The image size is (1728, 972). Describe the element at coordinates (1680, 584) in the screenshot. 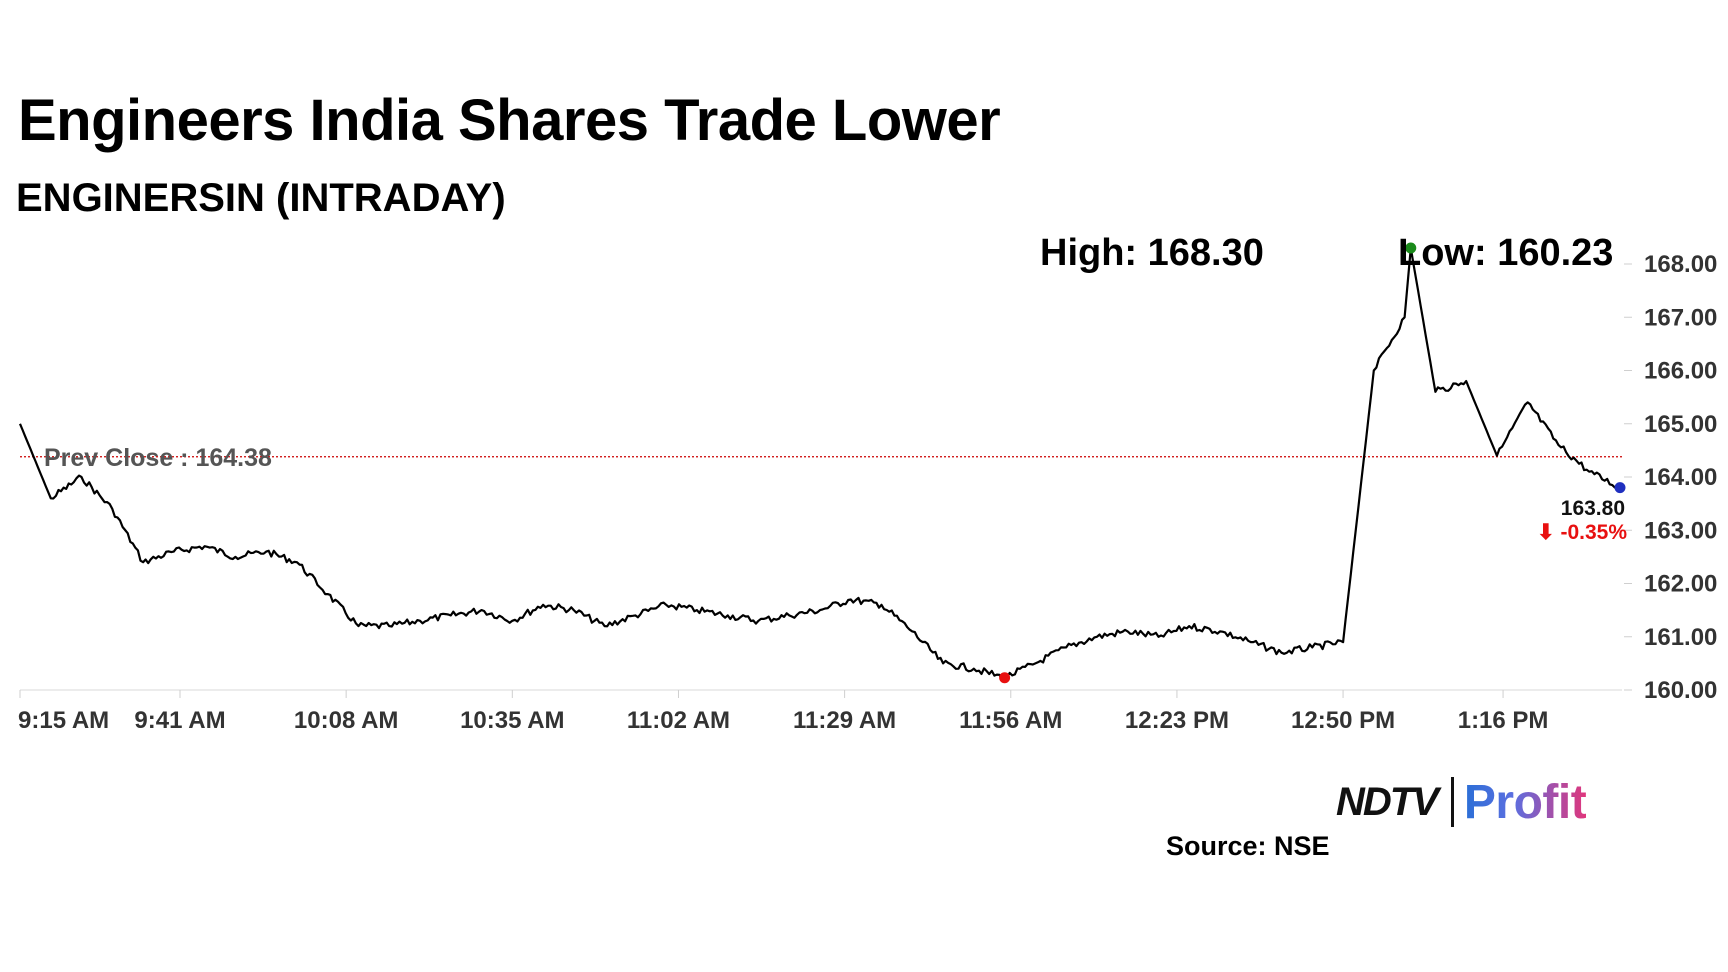

I see `y-tick-label: 162.00` at that location.